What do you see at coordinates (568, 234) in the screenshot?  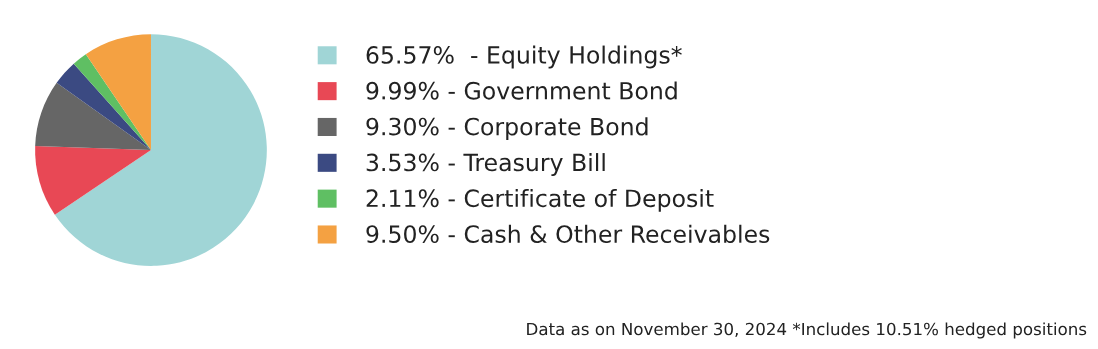 I see `legend-label: 9.50% - Cash & Other Receivables` at bounding box center [568, 234].